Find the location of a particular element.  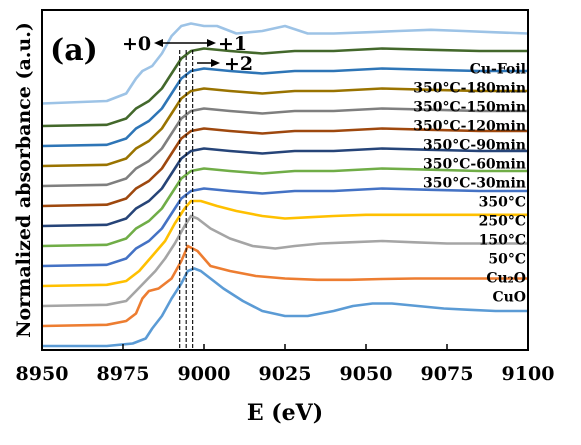

ox-plus0-label: +0 is located at coordinates (136, 44).